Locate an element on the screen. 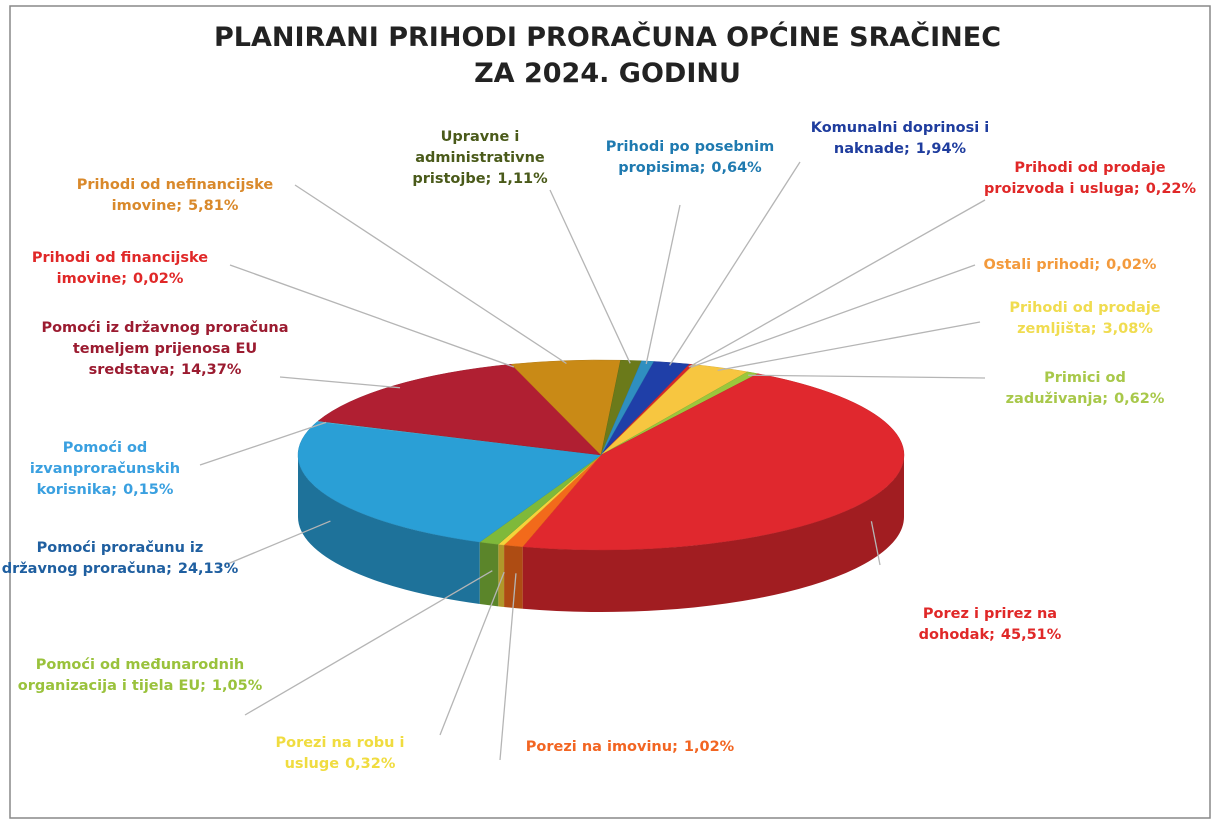 The width and height of the screenshot is (1215, 823). label-name: Prihodi od financijske imovine; is located at coordinates (120, 268).